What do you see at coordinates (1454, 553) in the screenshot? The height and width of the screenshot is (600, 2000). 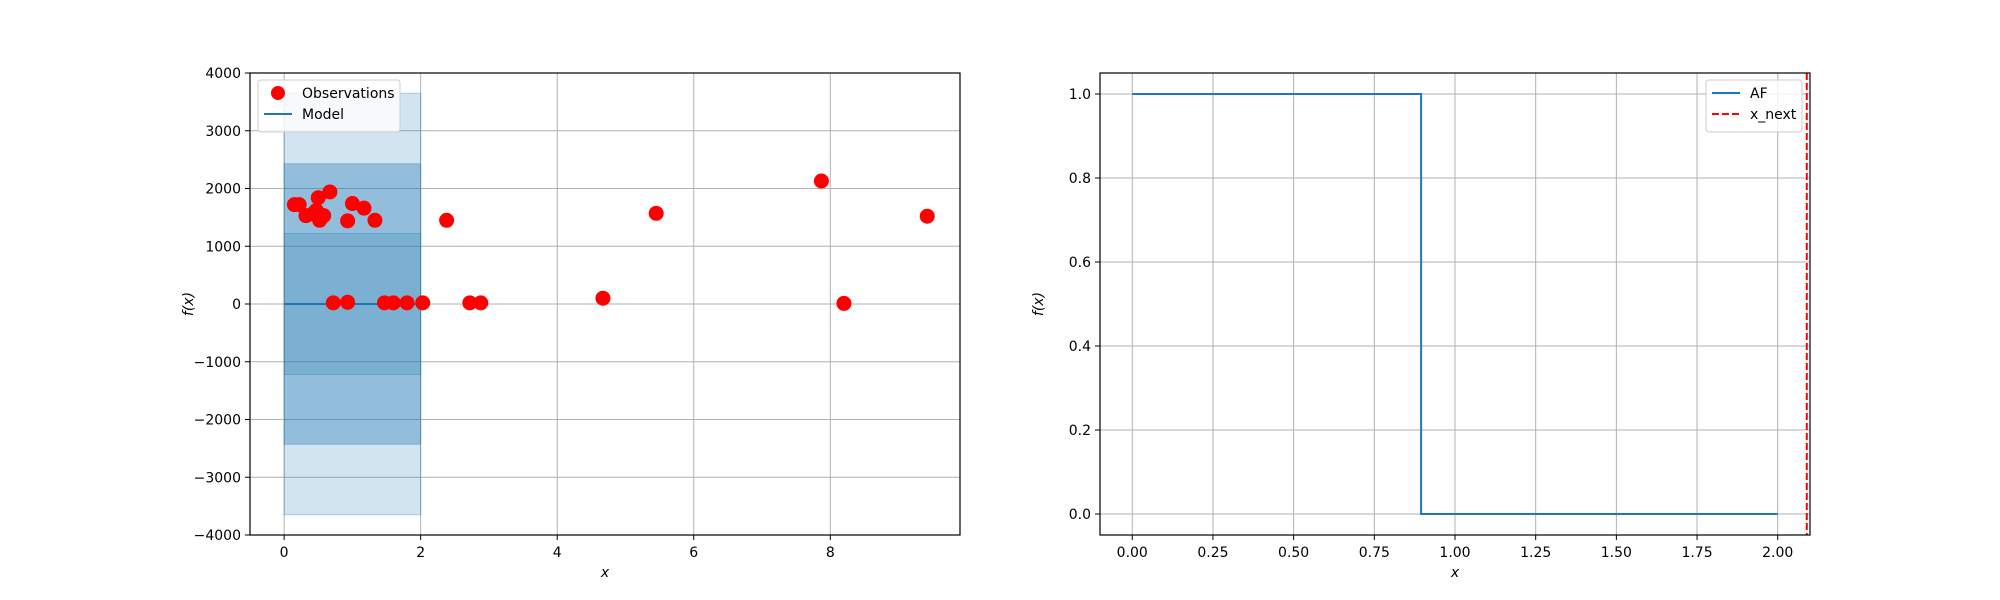 I see `x-tick-label: 1.00` at bounding box center [1454, 553].